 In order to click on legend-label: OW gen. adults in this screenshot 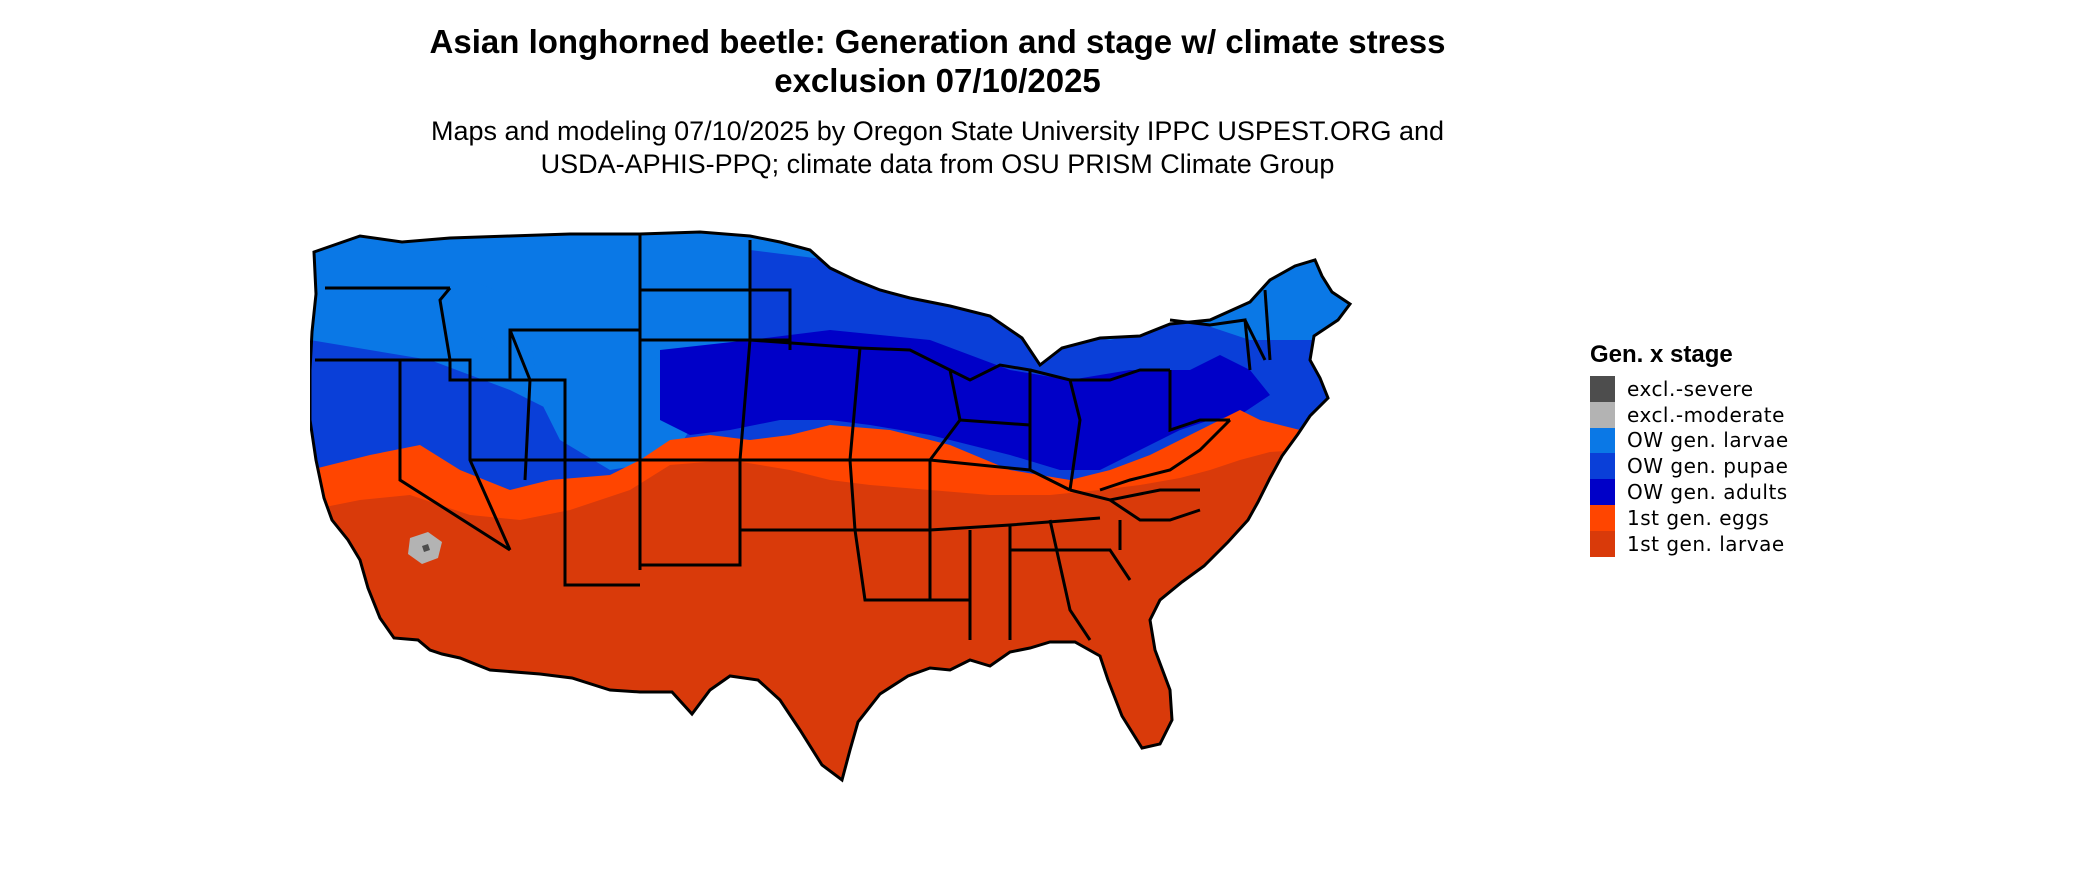, I will do `click(1707, 492)`.